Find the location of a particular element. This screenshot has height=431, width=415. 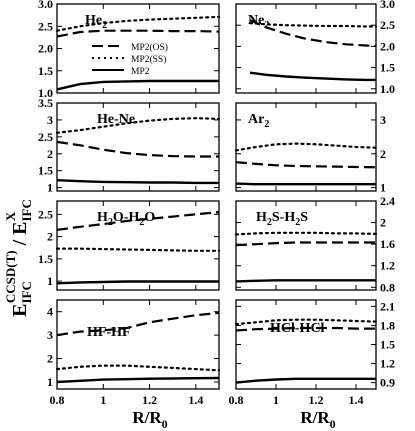

panel-title: HCl-HCl is located at coordinates (297, 328).